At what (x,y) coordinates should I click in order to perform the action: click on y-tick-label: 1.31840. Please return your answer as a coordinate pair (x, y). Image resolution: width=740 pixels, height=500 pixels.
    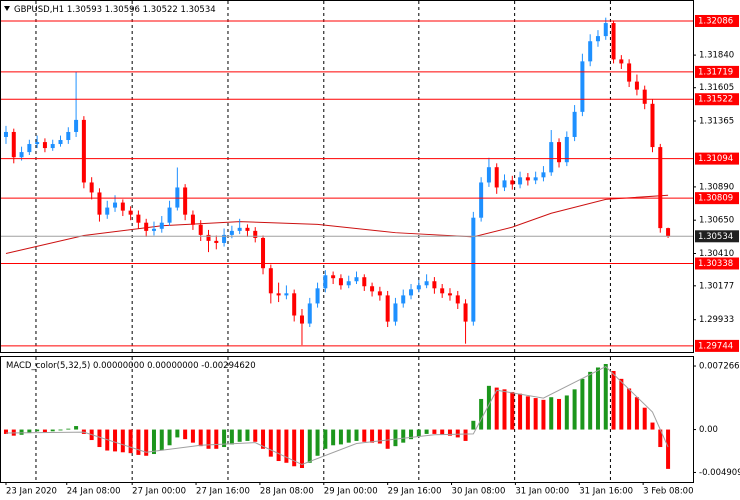
    Looking at the image, I should click on (716, 56).